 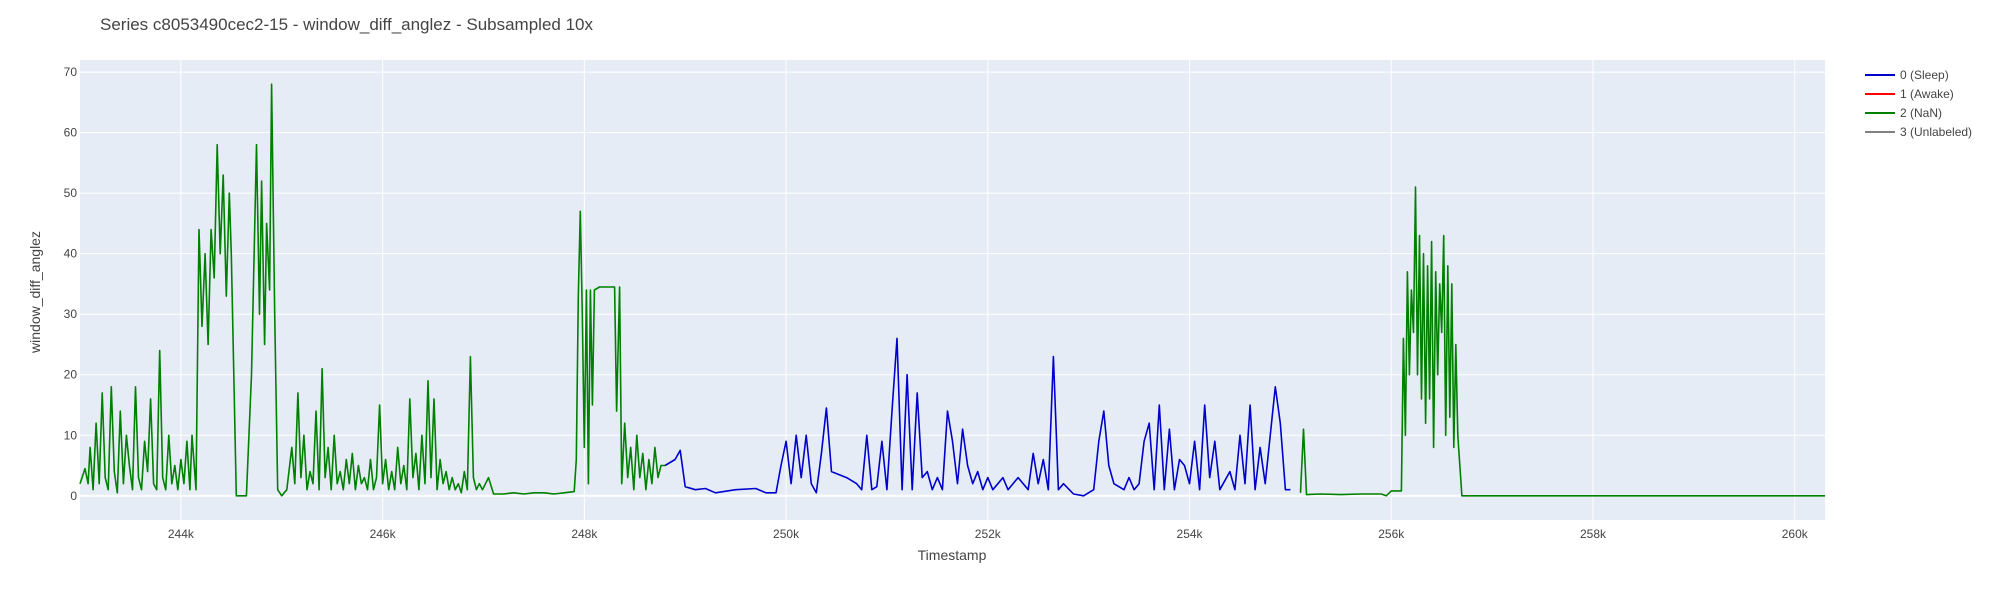 What do you see at coordinates (383, 534) in the screenshot?
I see `x-tick-label: 246k` at bounding box center [383, 534].